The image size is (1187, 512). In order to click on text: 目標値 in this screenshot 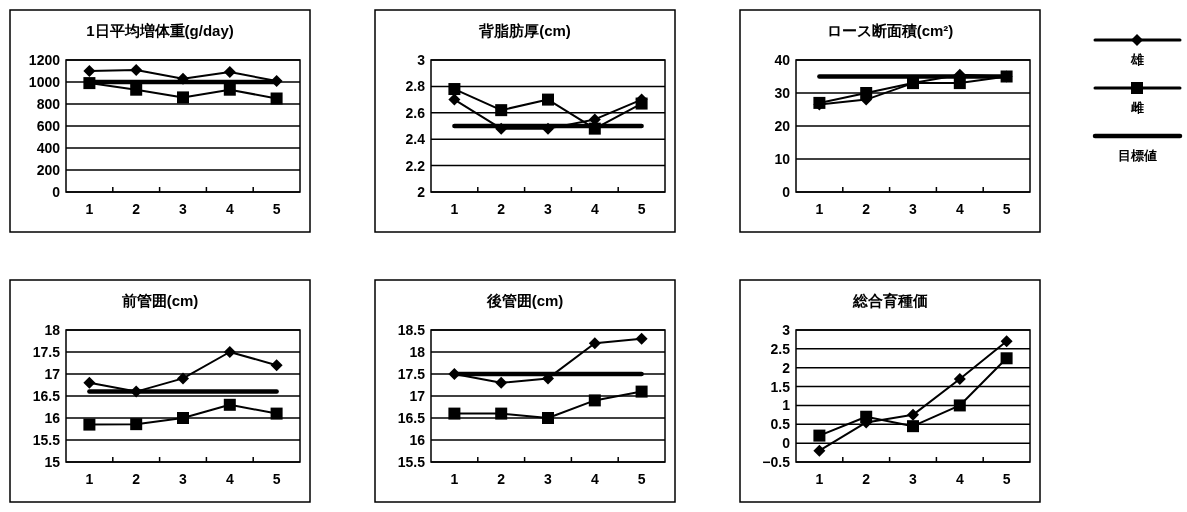, I will do `click(1137, 155)`.